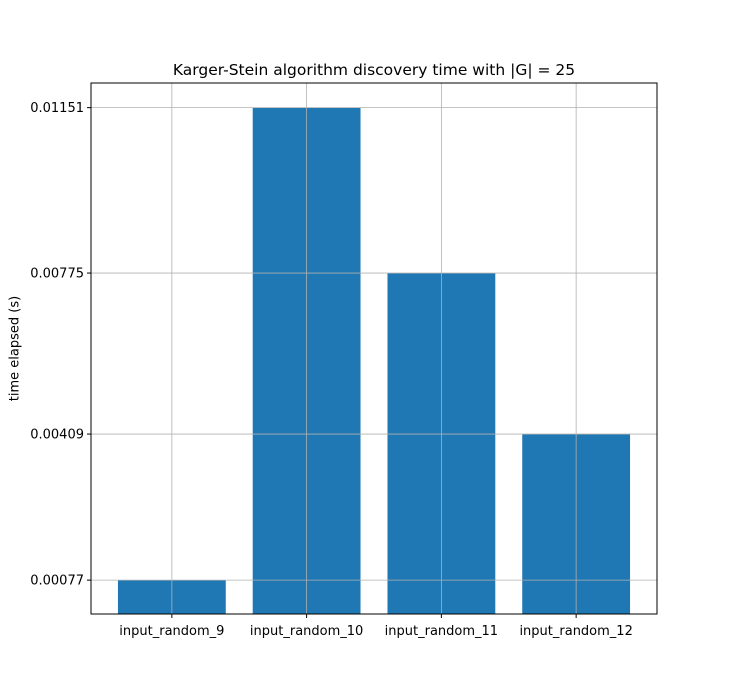 Image resolution: width=730 pixels, height=694 pixels. I want to click on x-tick-label: input_random_9, so click(171, 631).